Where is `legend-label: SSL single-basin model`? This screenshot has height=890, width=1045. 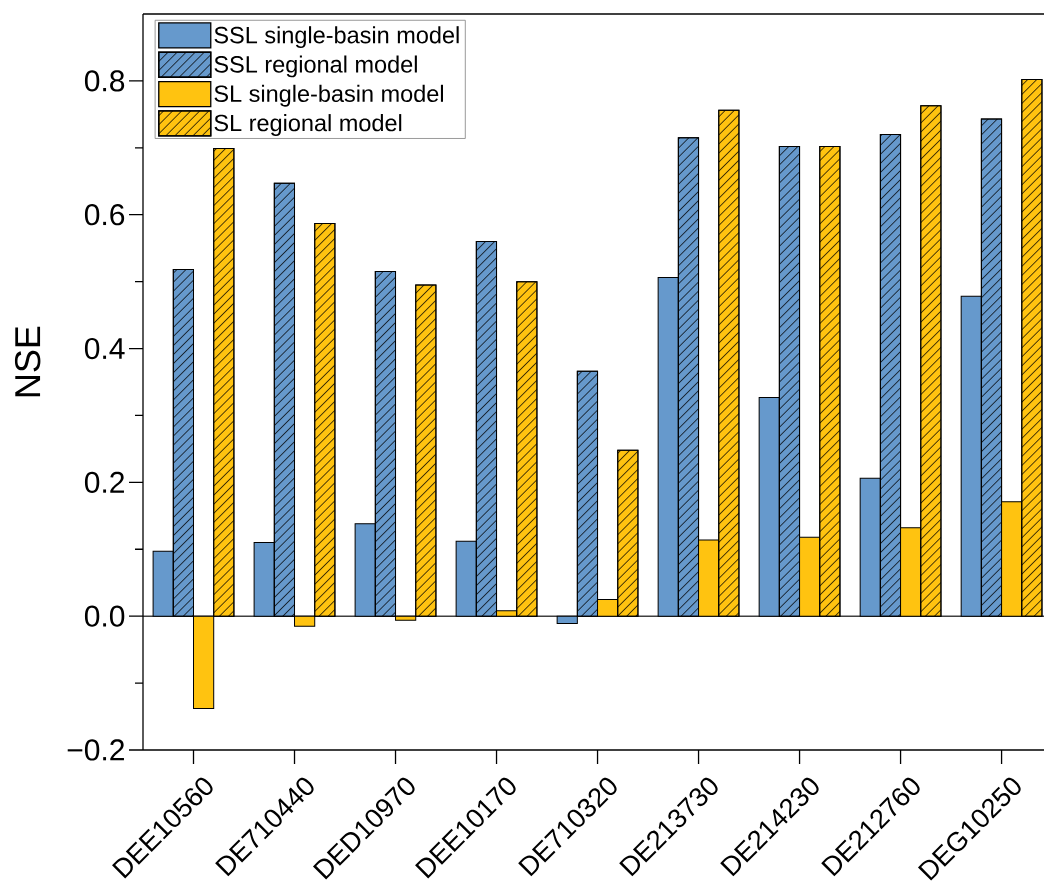
legend-label: SSL single-basin model is located at coordinates (336, 37).